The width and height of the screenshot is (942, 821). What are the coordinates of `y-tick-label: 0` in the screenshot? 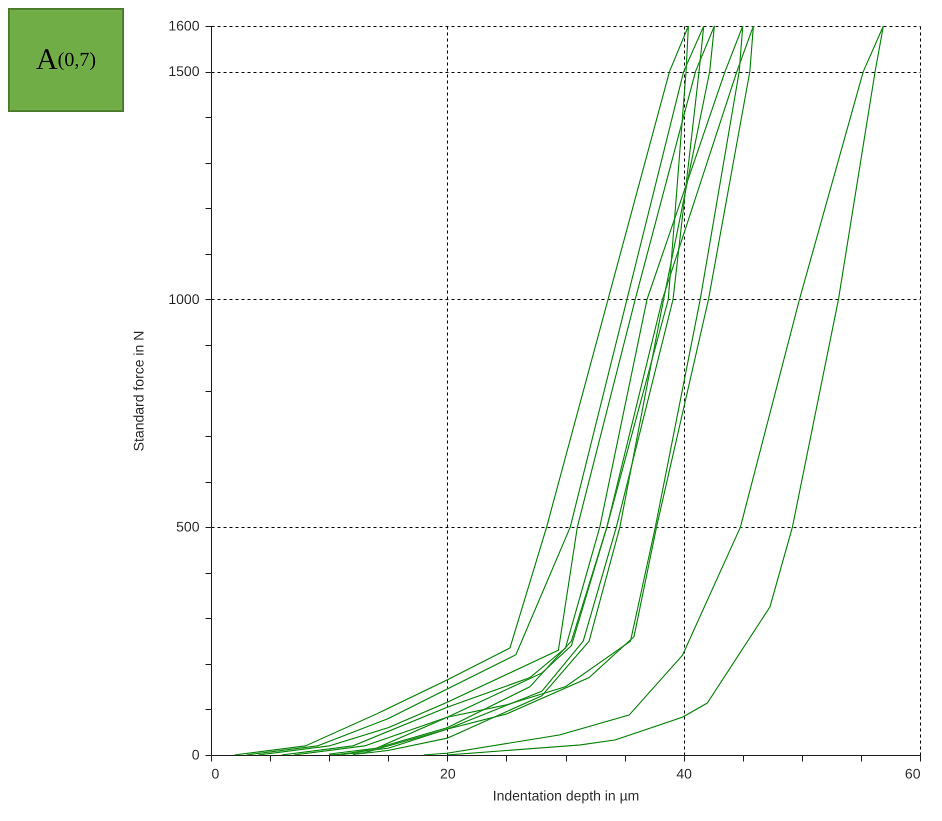 It's located at (196, 754).